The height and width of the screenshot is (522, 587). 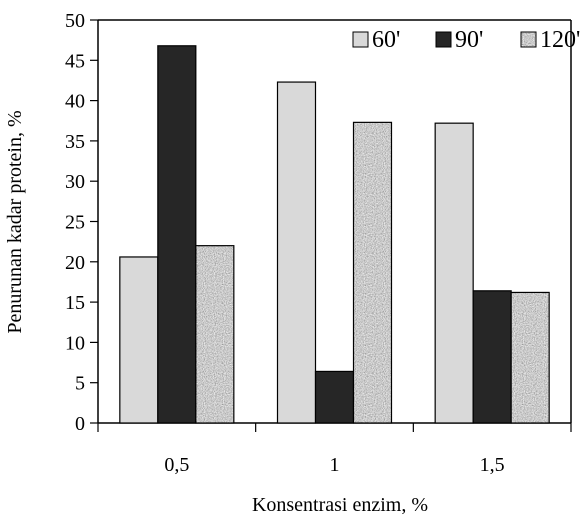 I want to click on y-tick-label: 20, so click(x=75, y=263).